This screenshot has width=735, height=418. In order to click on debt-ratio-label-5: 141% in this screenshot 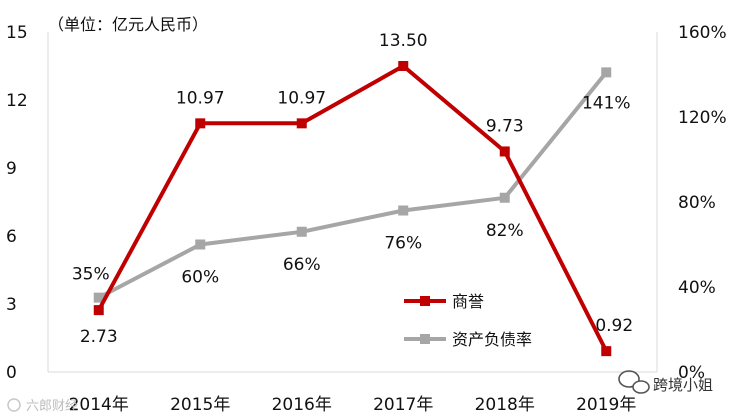, I will do `click(606, 103)`.